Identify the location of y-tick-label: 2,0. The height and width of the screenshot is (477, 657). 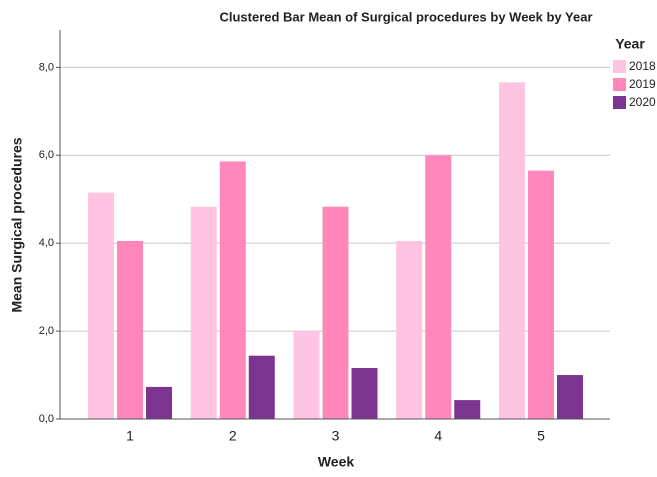
(46, 331).